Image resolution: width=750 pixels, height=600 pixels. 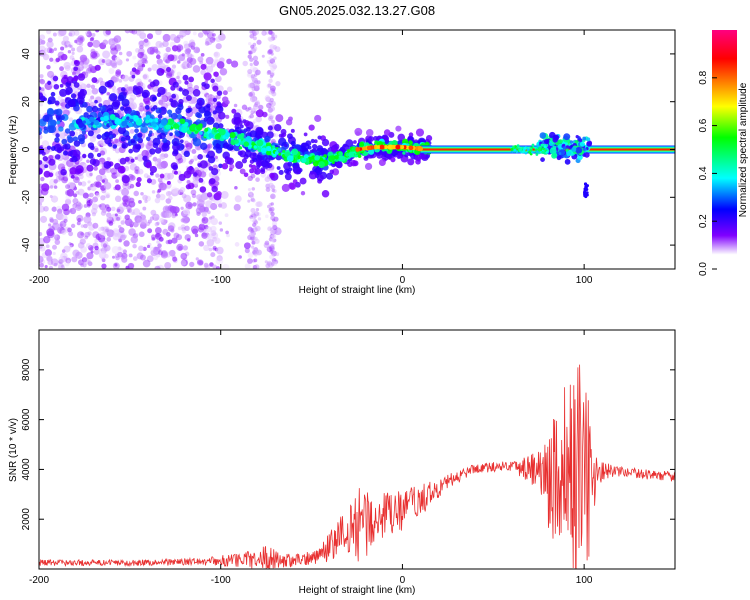 What do you see at coordinates (724, 149) in the screenshot?
I see `colorbar-gradient` at bounding box center [724, 149].